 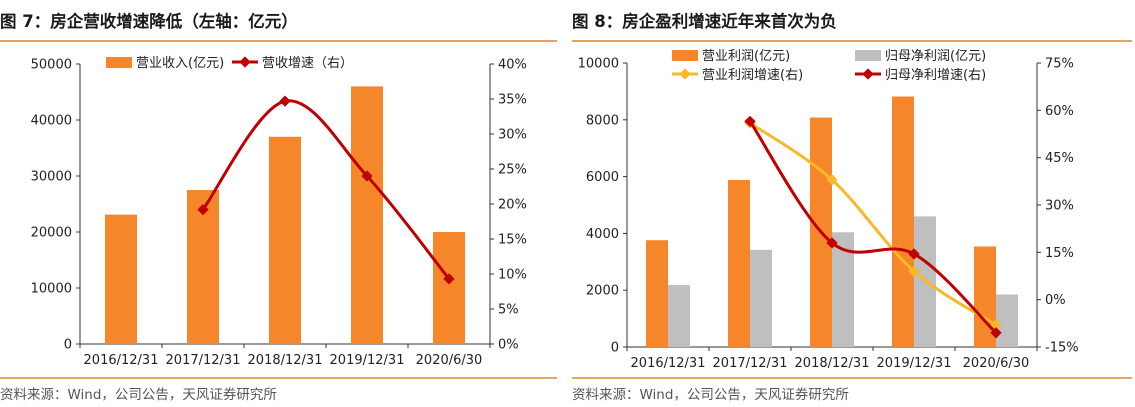 What do you see at coordinates (1062, 348) in the screenshot?
I see `y-right-tick-label: -15%` at bounding box center [1062, 348].